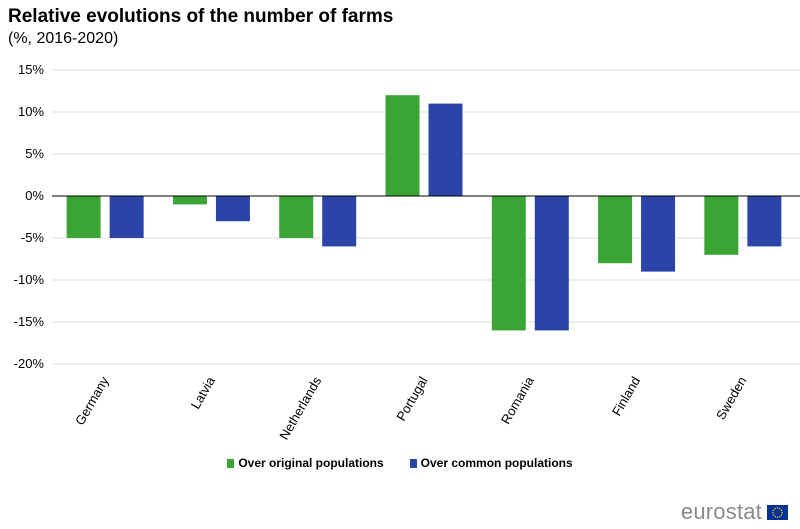 Image resolution: width=800 pixels, height=529 pixels. Describe the element at coordinates (203, 392) in the screenshot. I see `x-tick-label: Latvia` at that location.